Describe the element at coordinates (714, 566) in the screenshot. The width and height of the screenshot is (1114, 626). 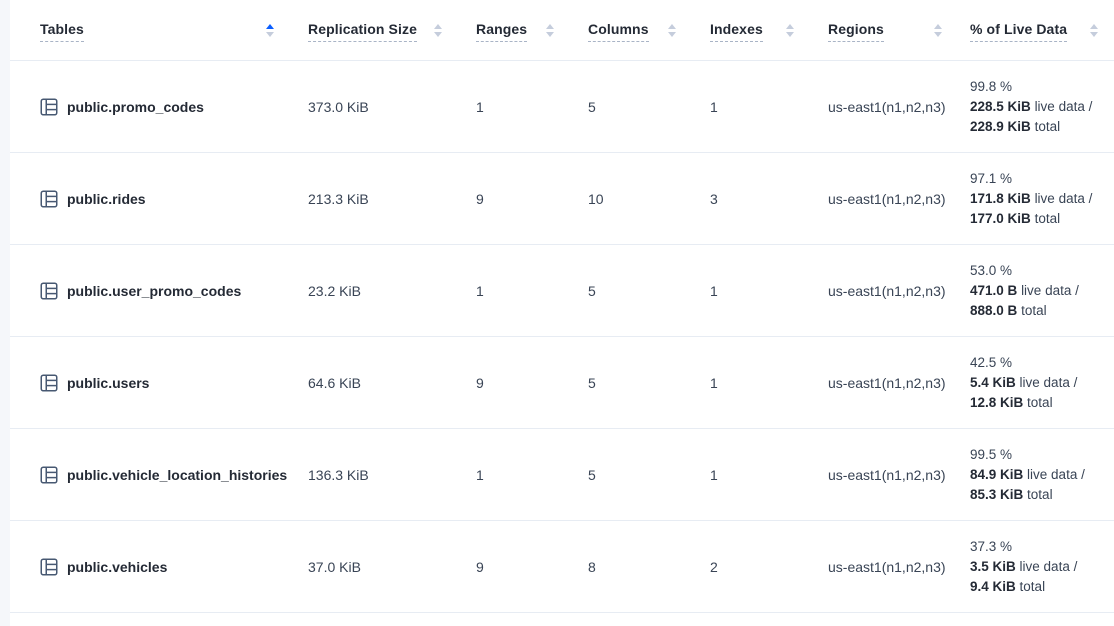
I see `indexes-cell: 2` at that location.